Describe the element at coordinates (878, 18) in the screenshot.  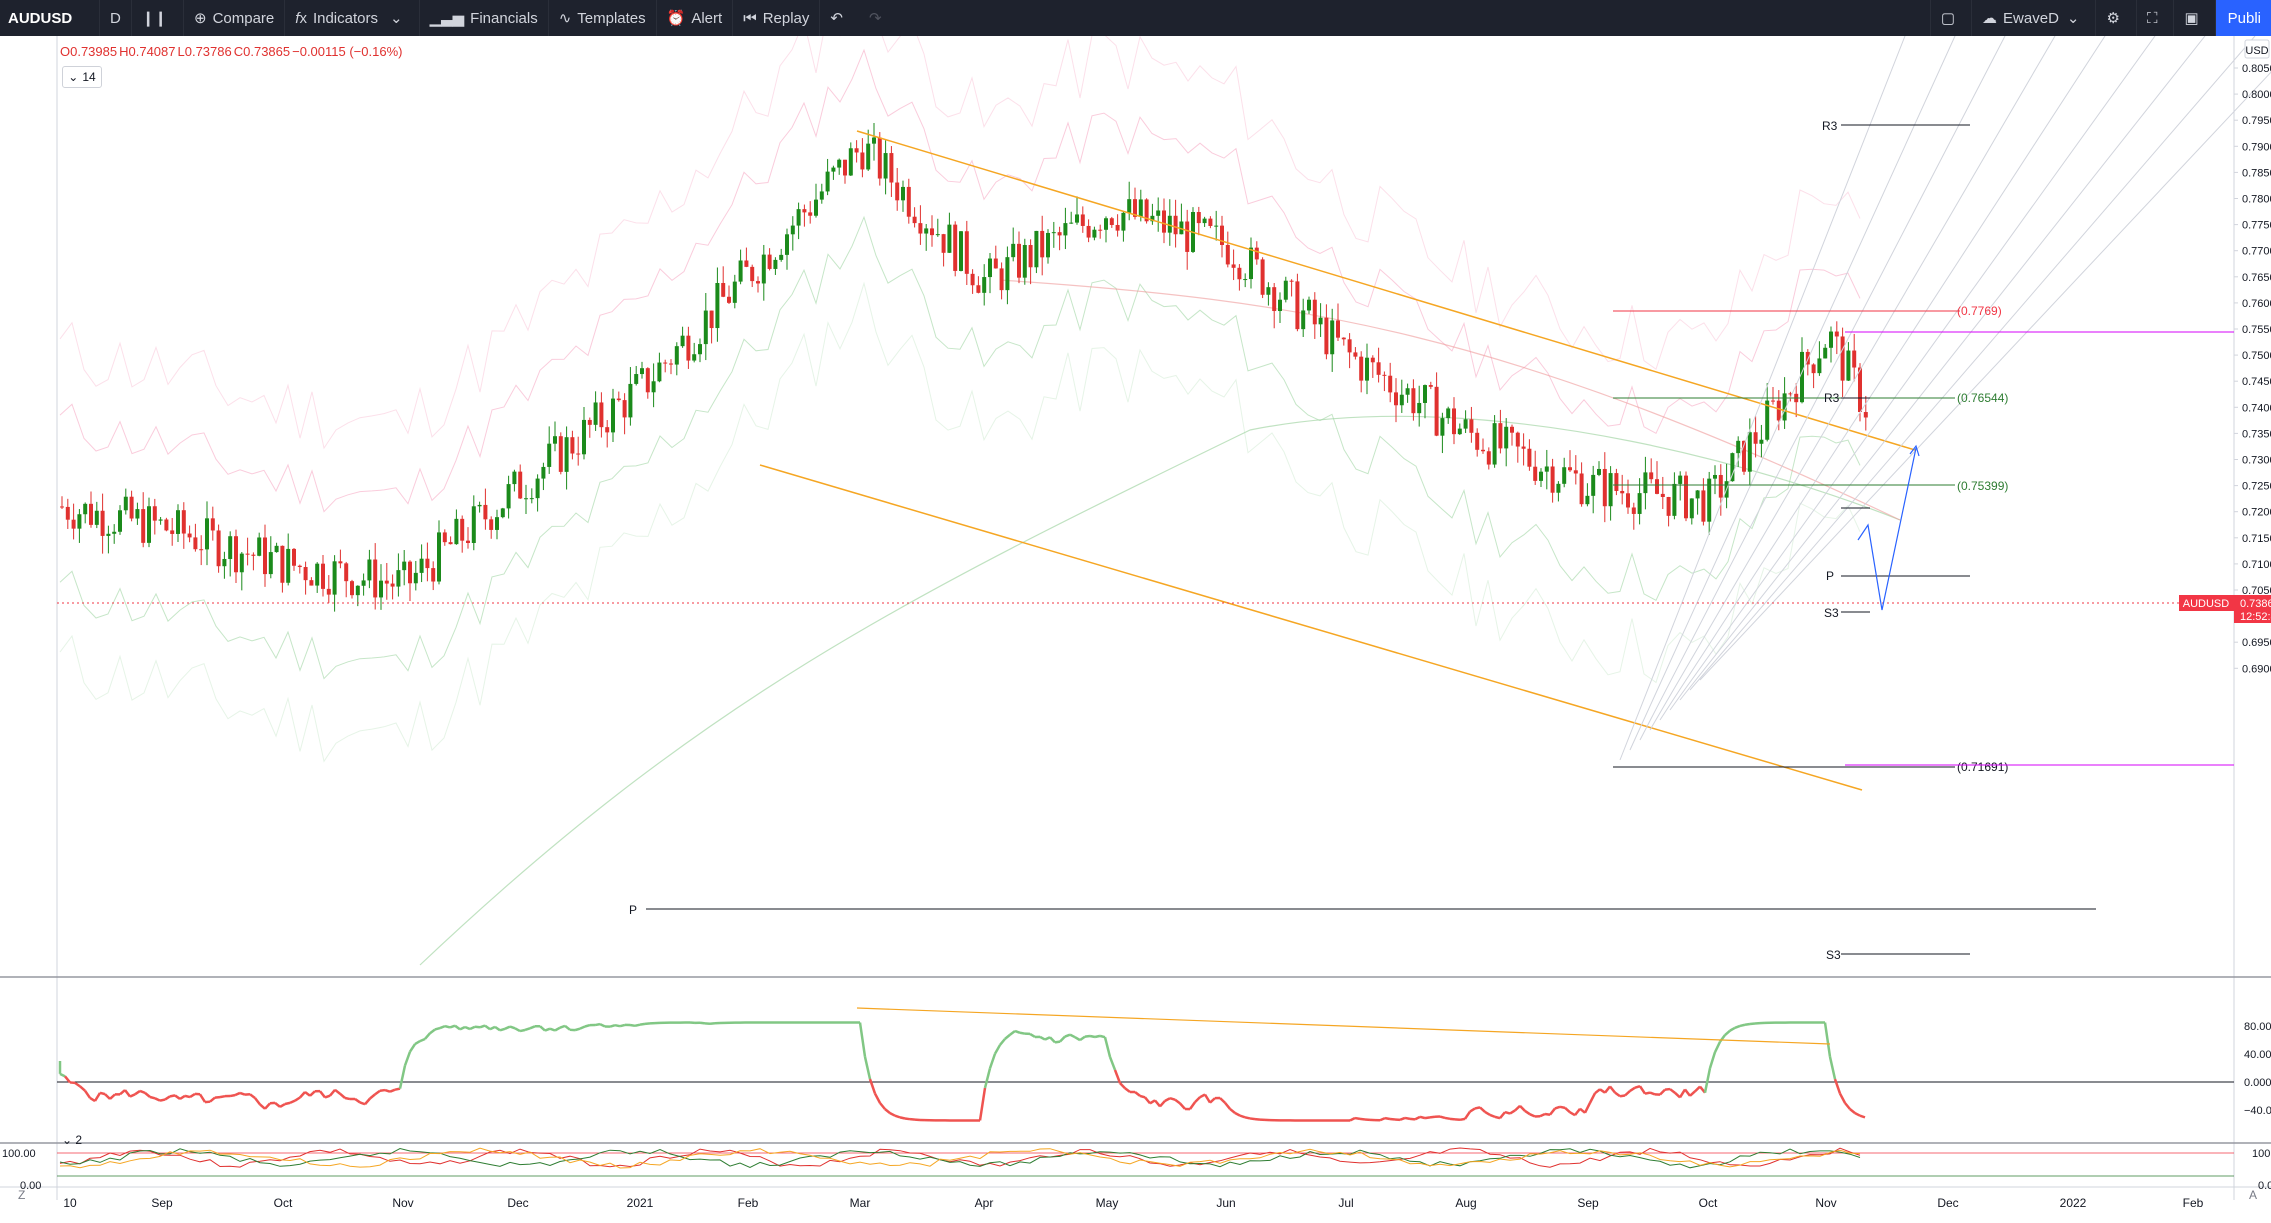
I see `redo-button: ↷` at that location.